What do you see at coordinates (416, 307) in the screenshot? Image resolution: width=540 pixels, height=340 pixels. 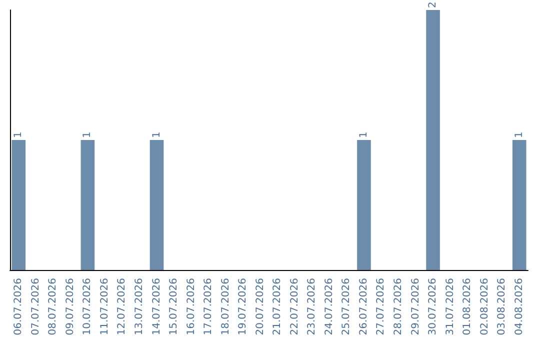 I see `x-tick-label: 29.07.2026` at bounding box center [416, 307].